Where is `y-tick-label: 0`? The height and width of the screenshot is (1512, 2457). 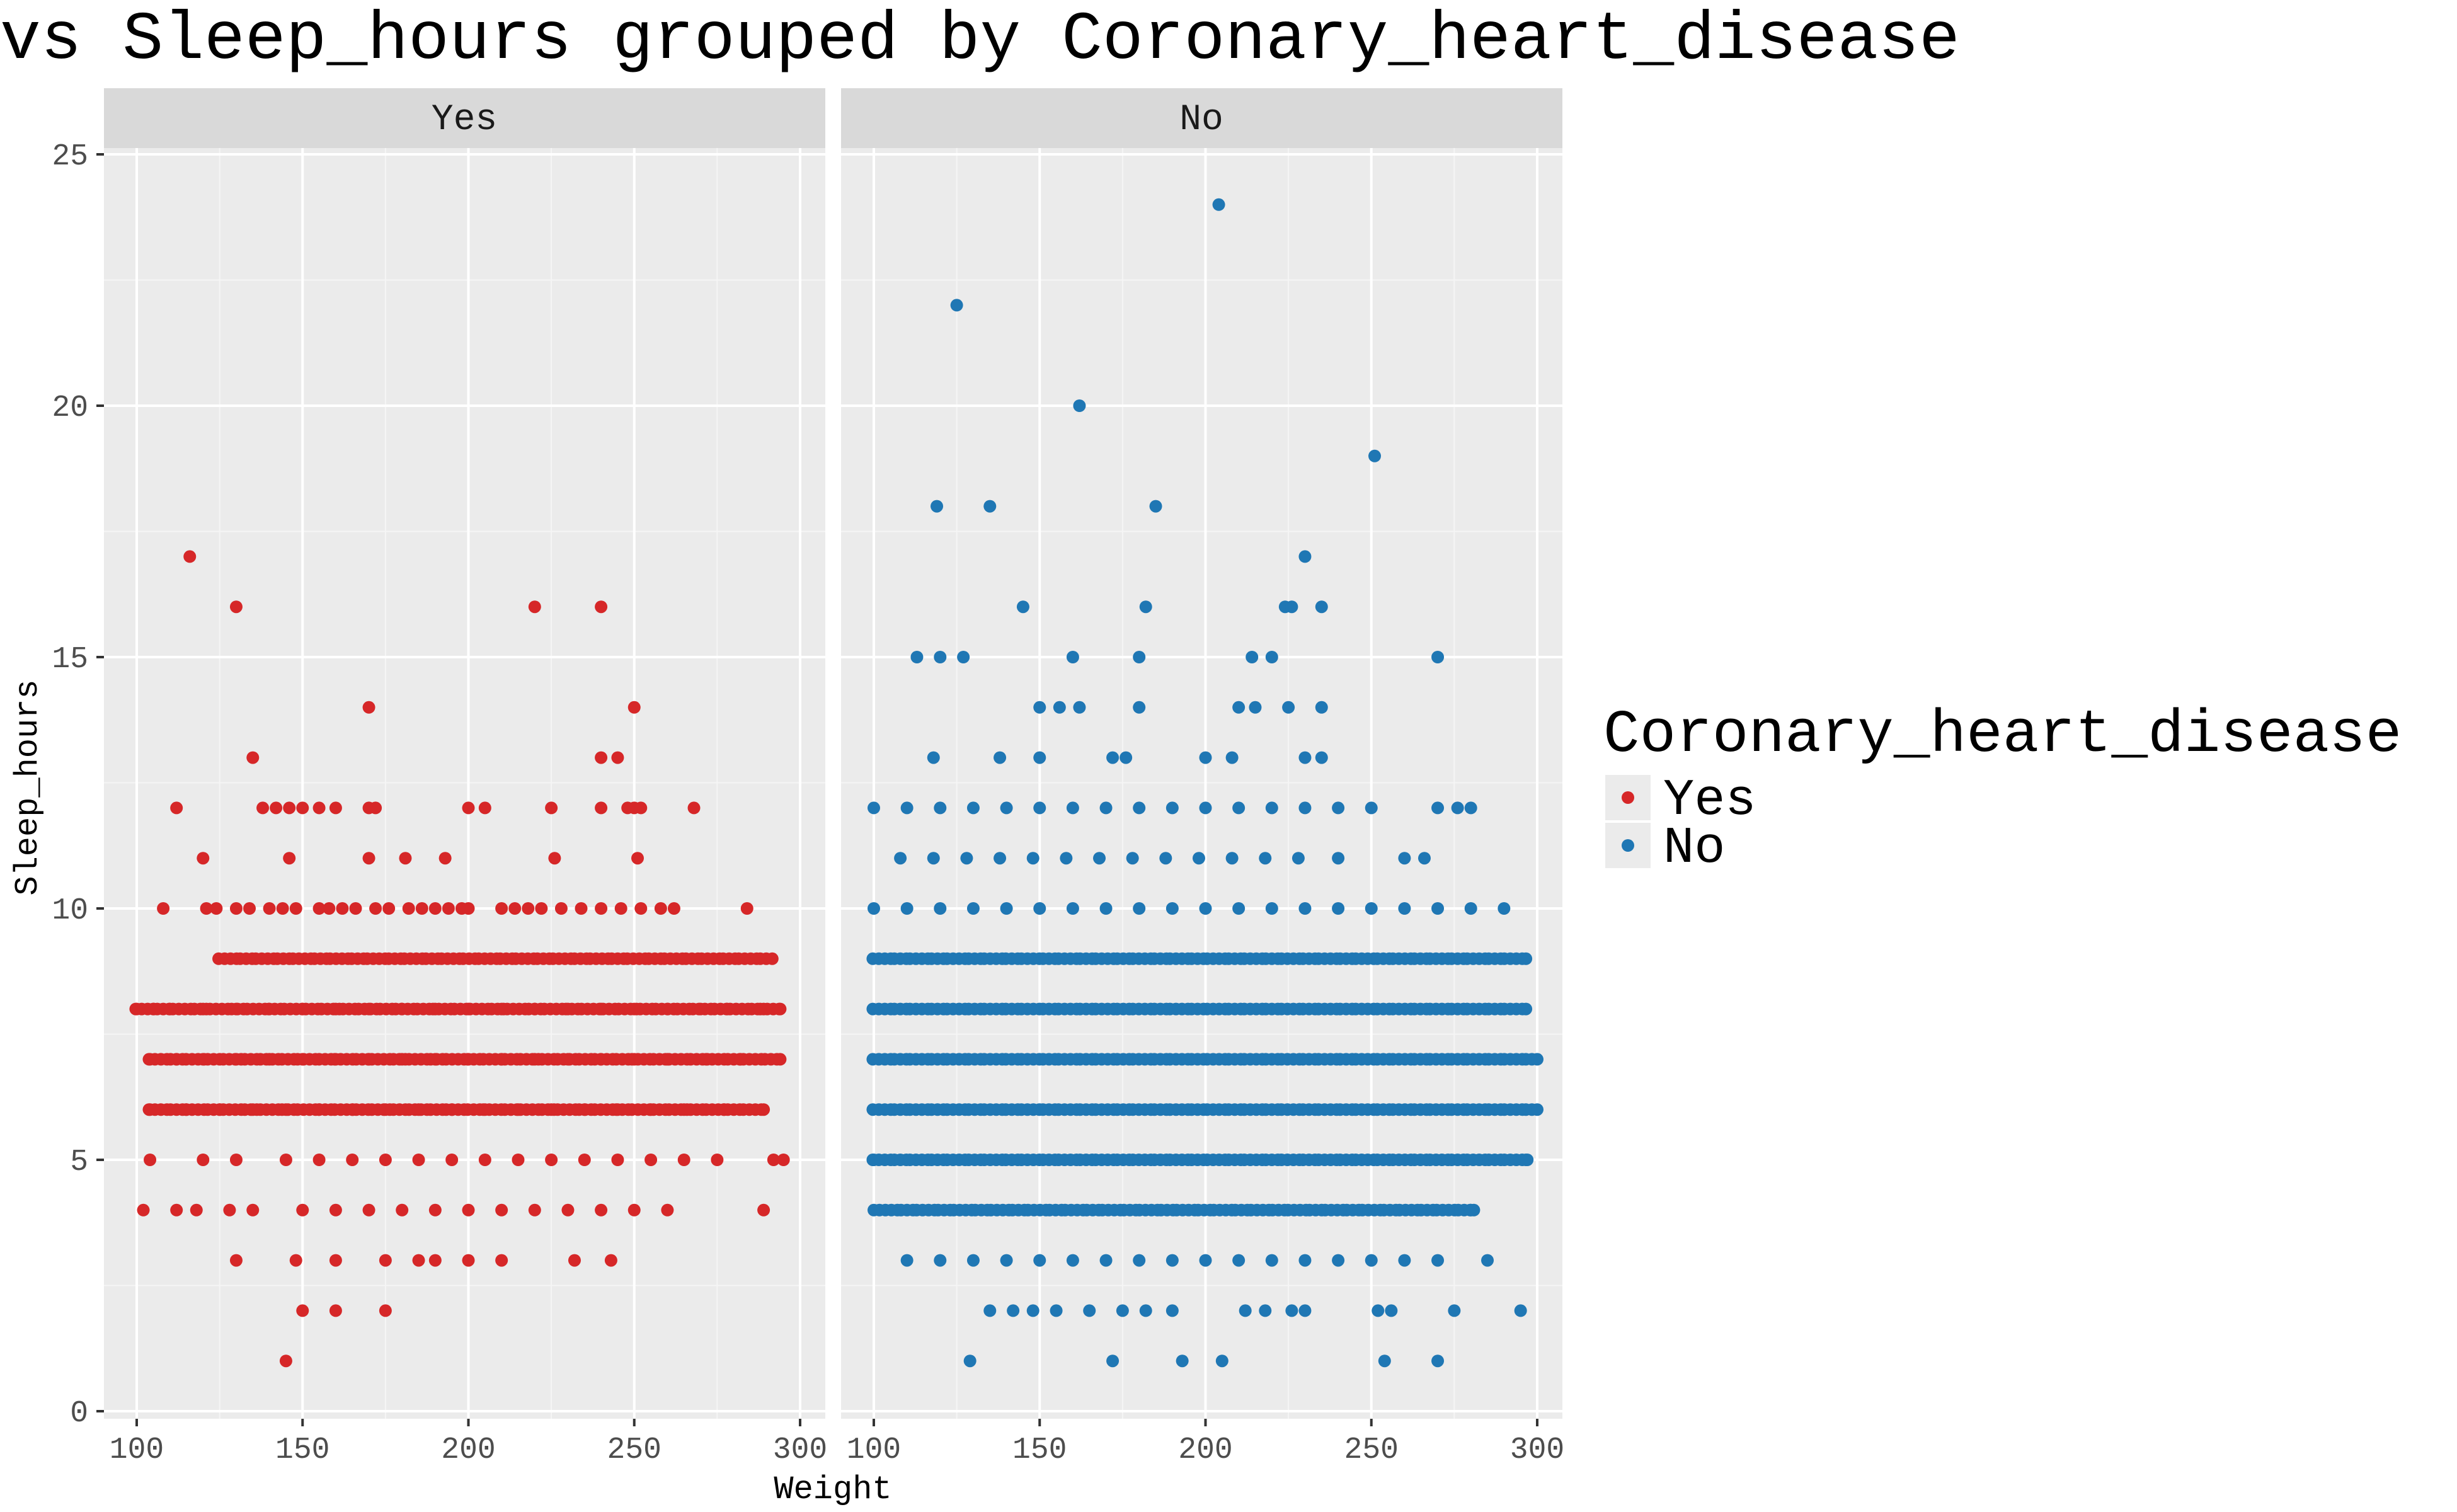 y-tick-label: 0 is located at coordinates (79, 1414).